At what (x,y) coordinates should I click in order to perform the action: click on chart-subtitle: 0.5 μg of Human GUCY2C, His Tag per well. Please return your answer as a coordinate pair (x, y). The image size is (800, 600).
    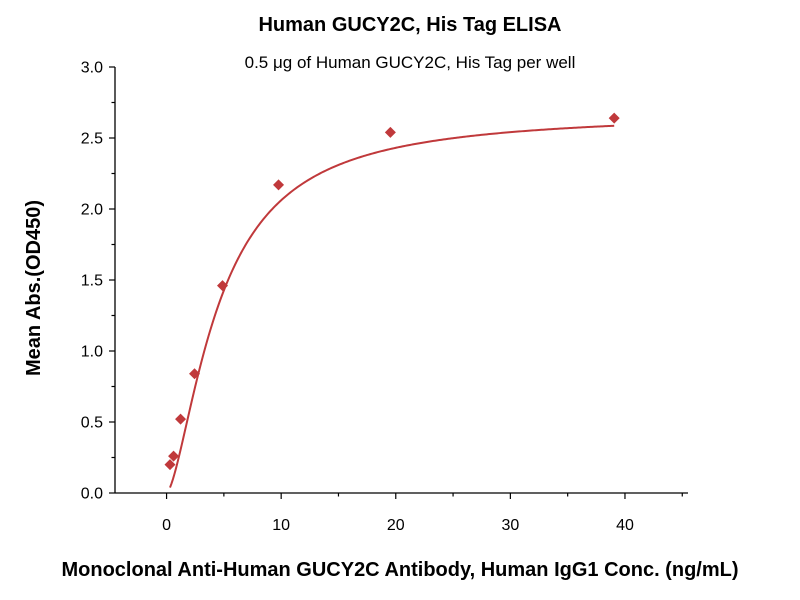
    Looking at the image, I should click on (410, 62).